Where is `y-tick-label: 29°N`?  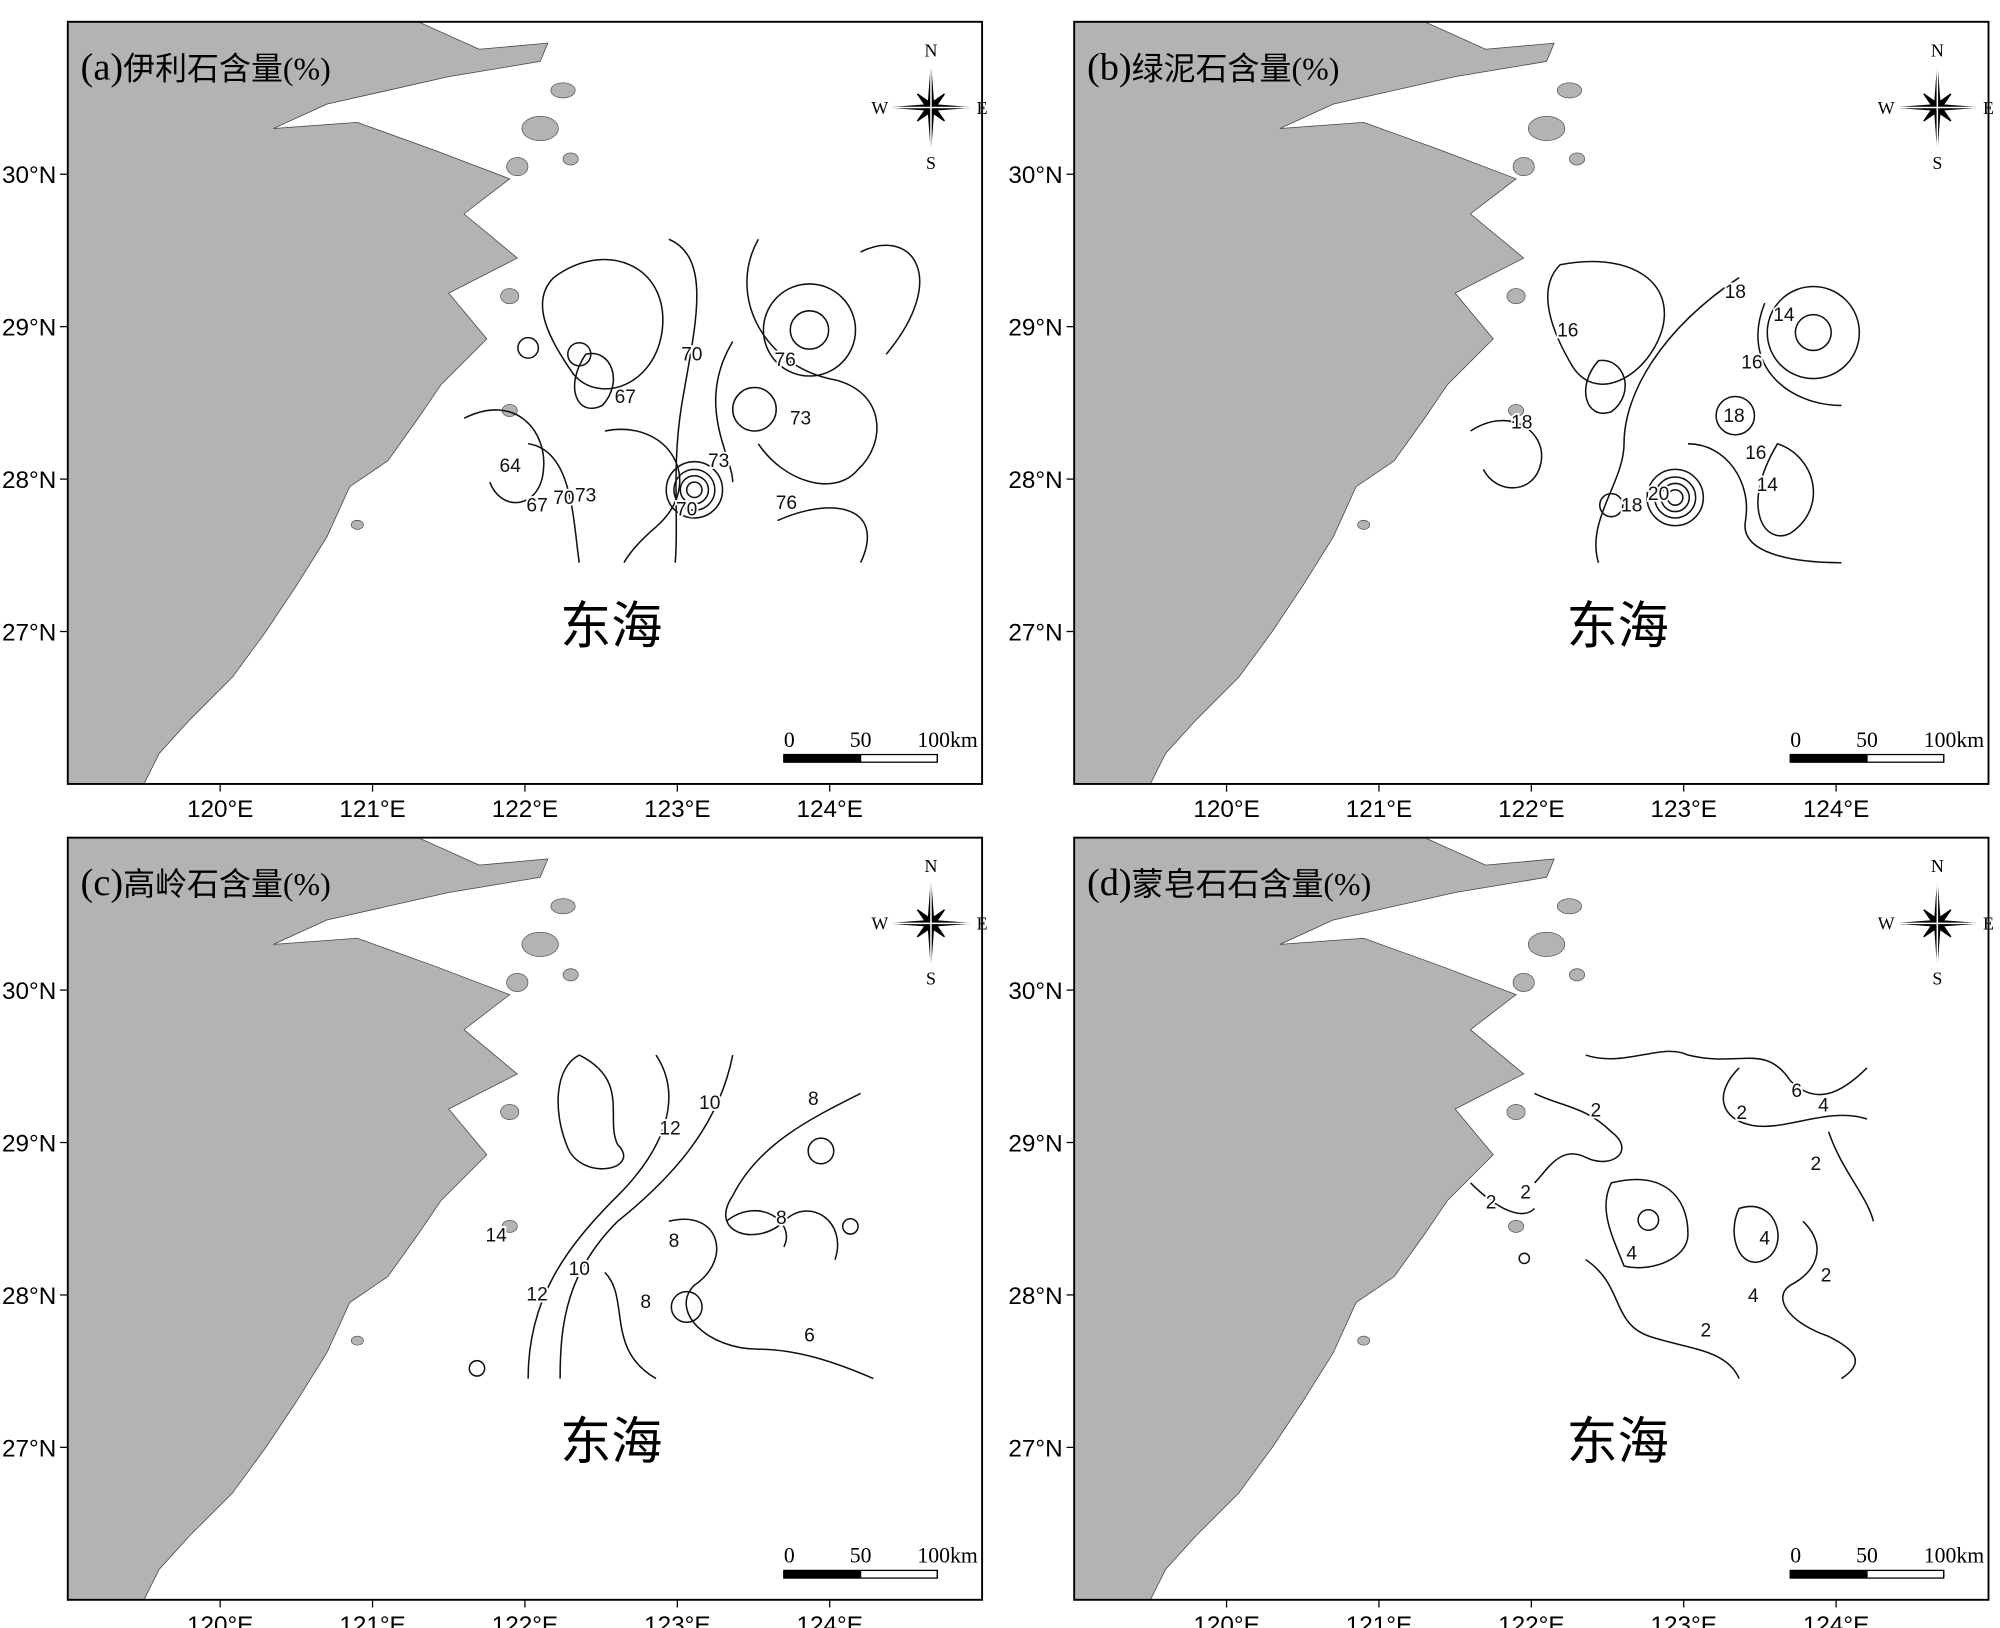 y-tick-label: 29°N is located at coordinates (1035, 1143).